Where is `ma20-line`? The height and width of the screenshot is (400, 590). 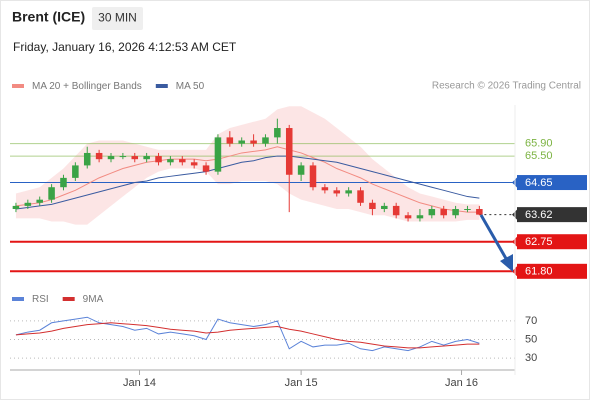 ma20-line is located at coordinates (247, 179).